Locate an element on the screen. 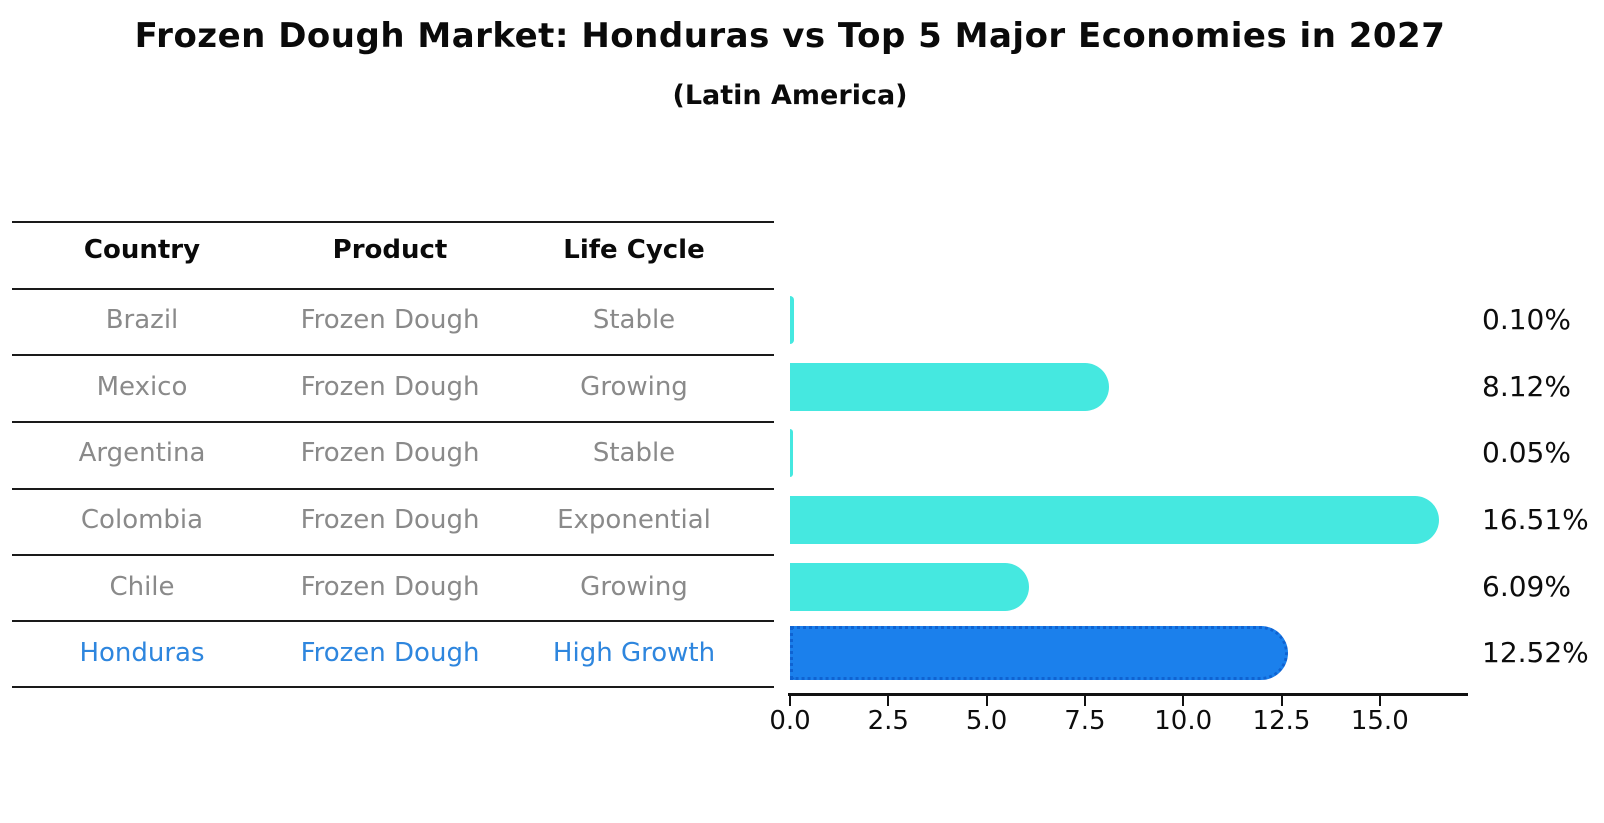 The image size is (1604, 823). table-header-product: Product is located at coordinates (390, 250).